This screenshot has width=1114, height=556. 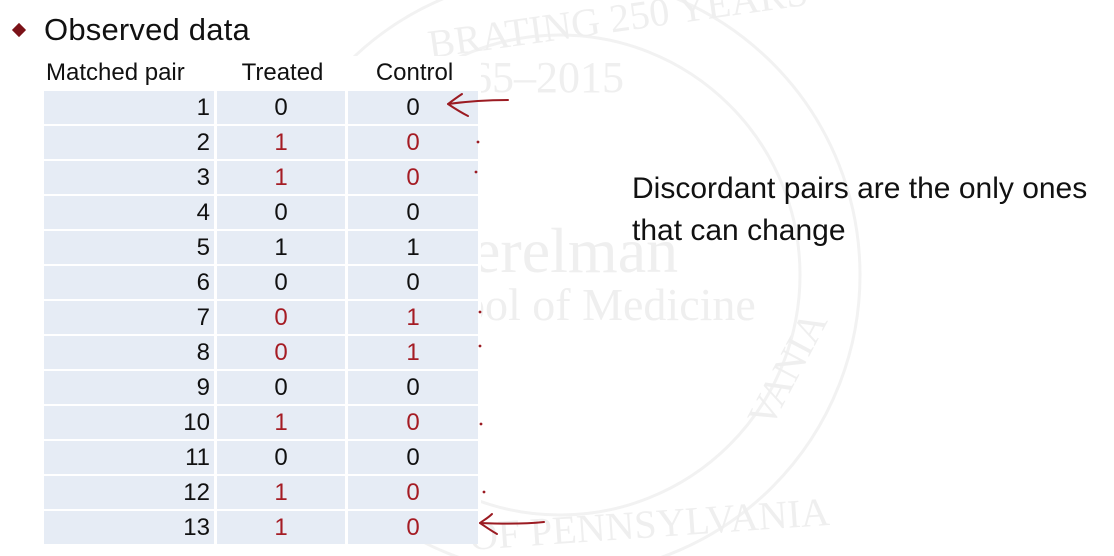 I want to click on cell-matched-pair: 13, so click(x=130, y=526).